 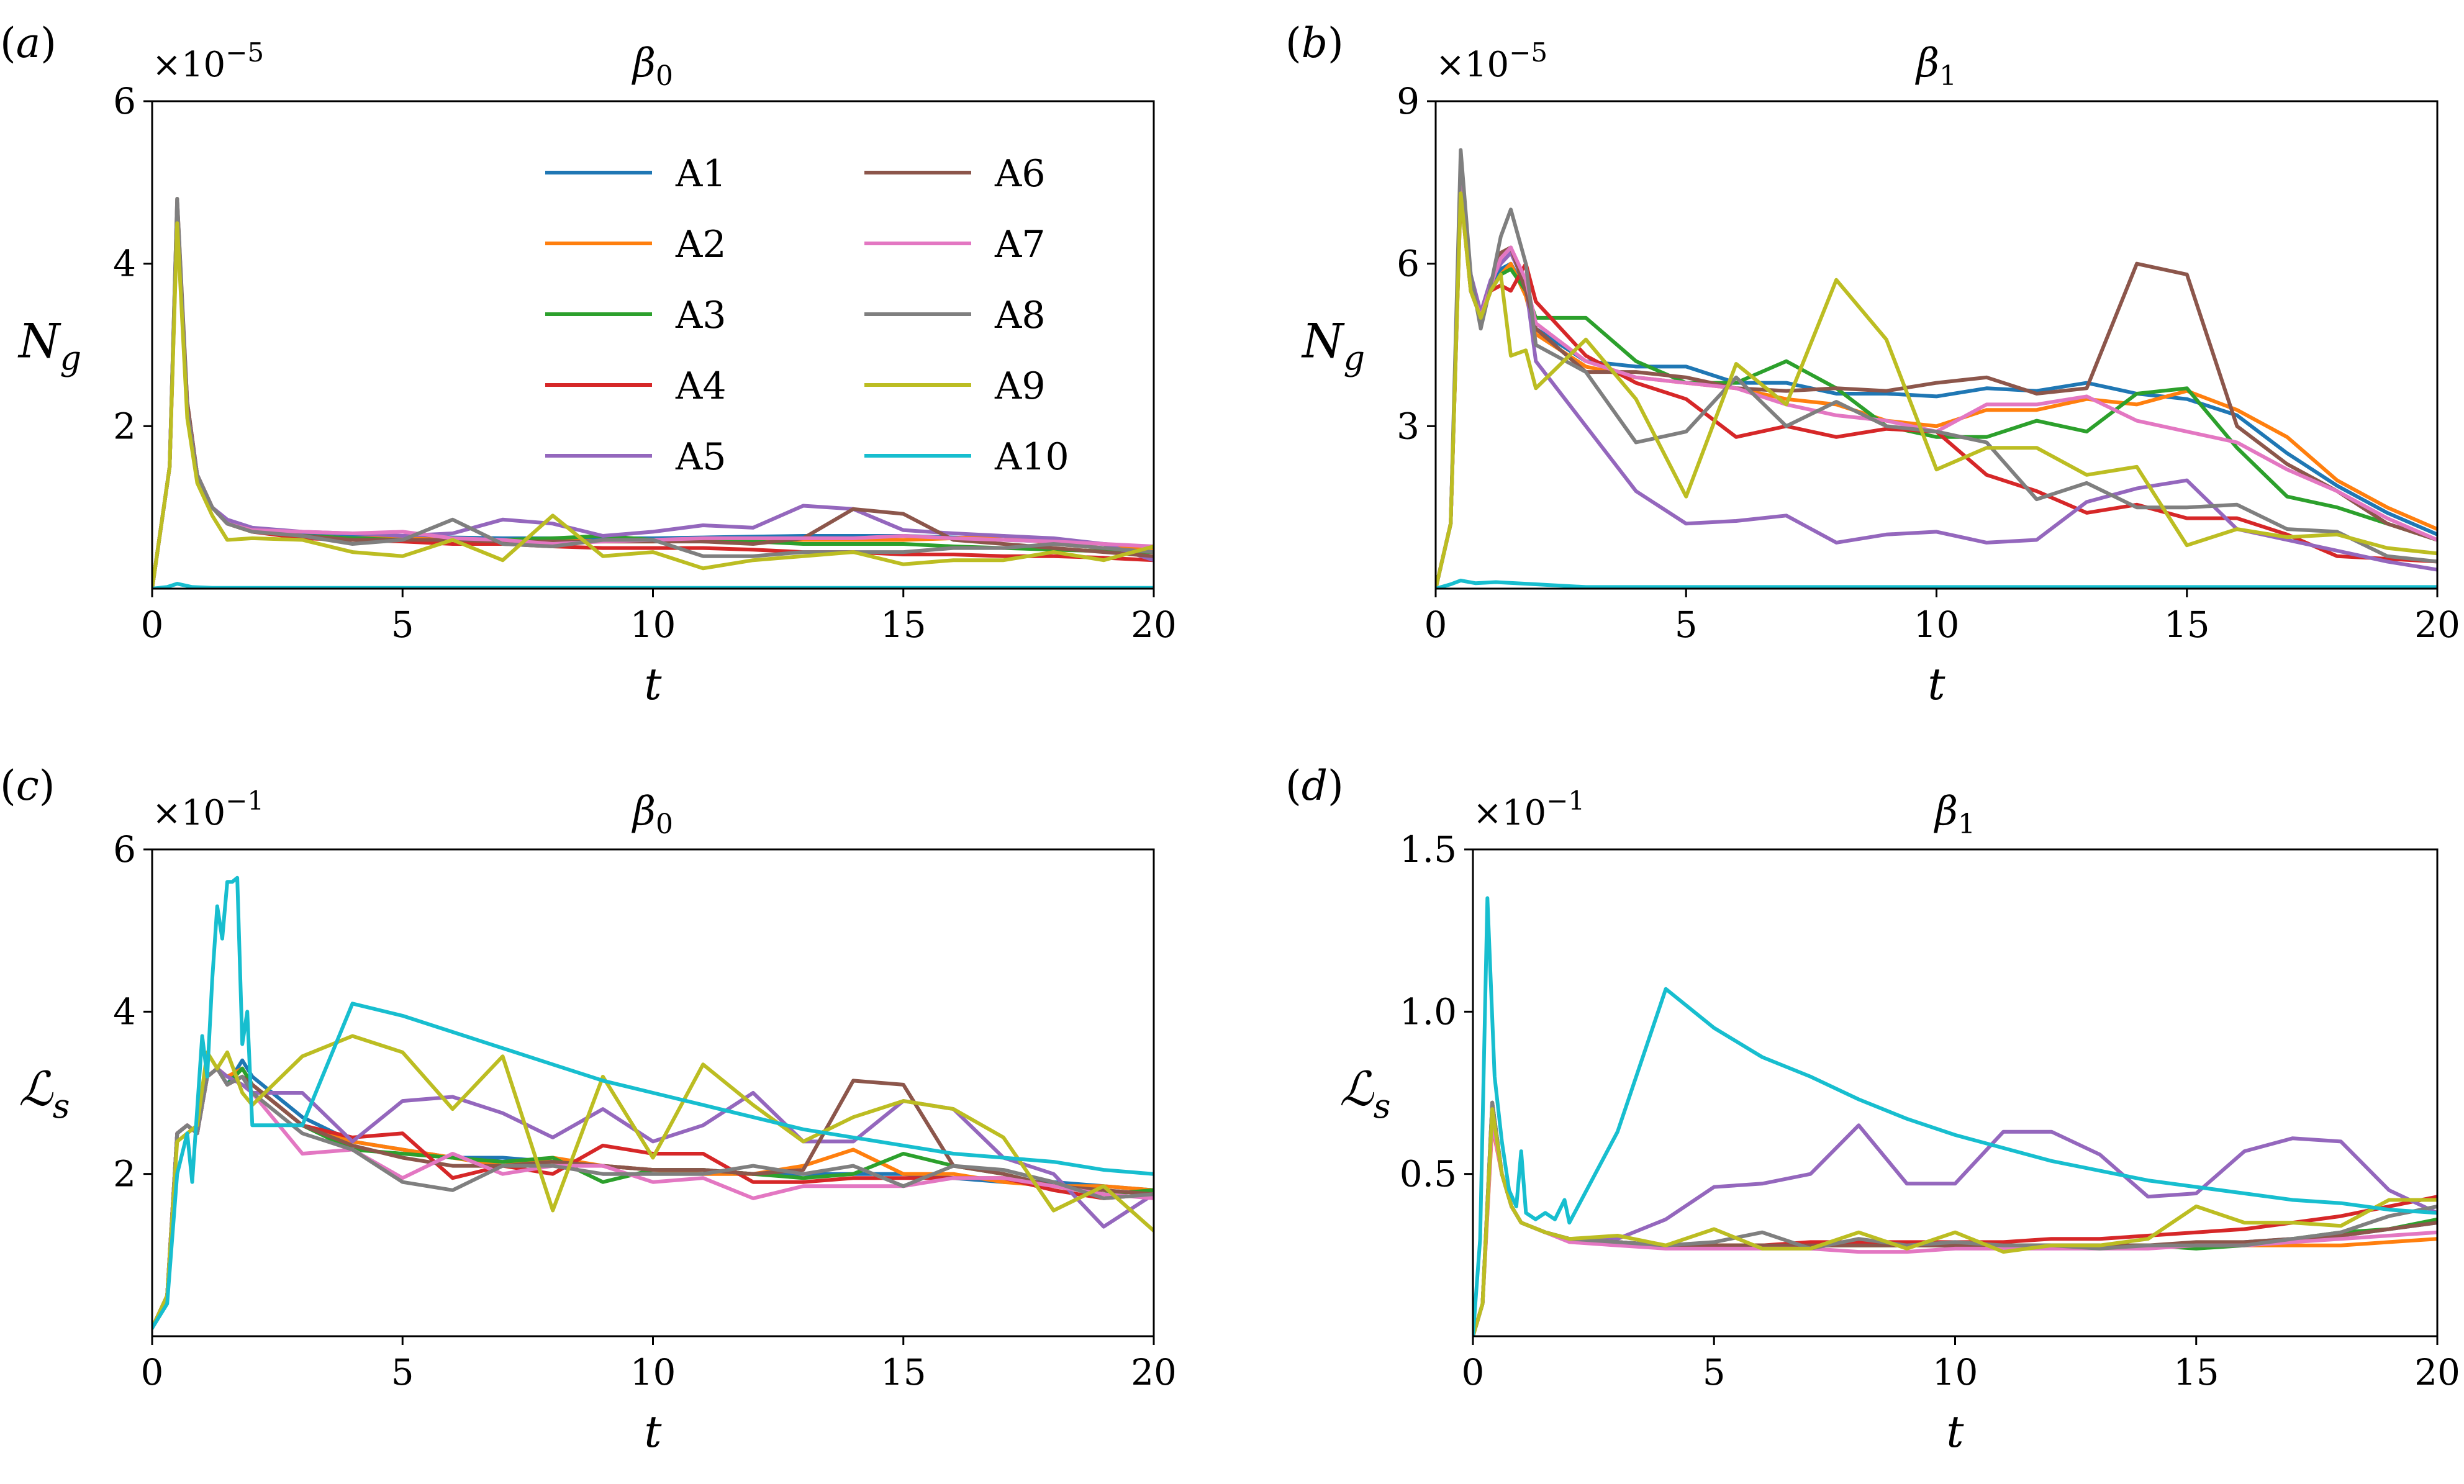 What do you see at coordinates (1020, 174) in the screenshot?
I see `legend-label-a6: A6` at bounding box center [1020, 174].